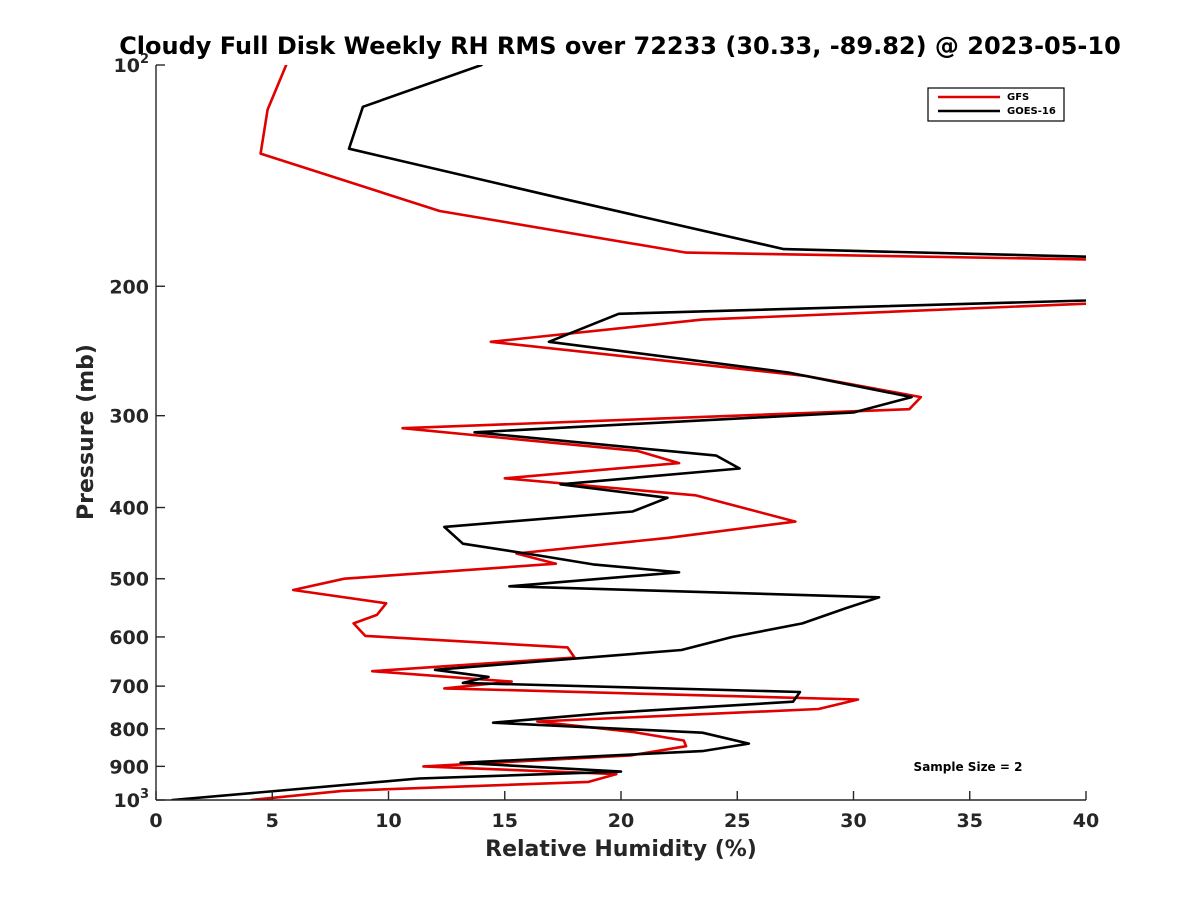 The height and width of the screenshot is (900, 1200). What do you see at coordinates (129, 638) in the screenshot?
I see `y-tick-label: 600` at bounding box center [129, 638].